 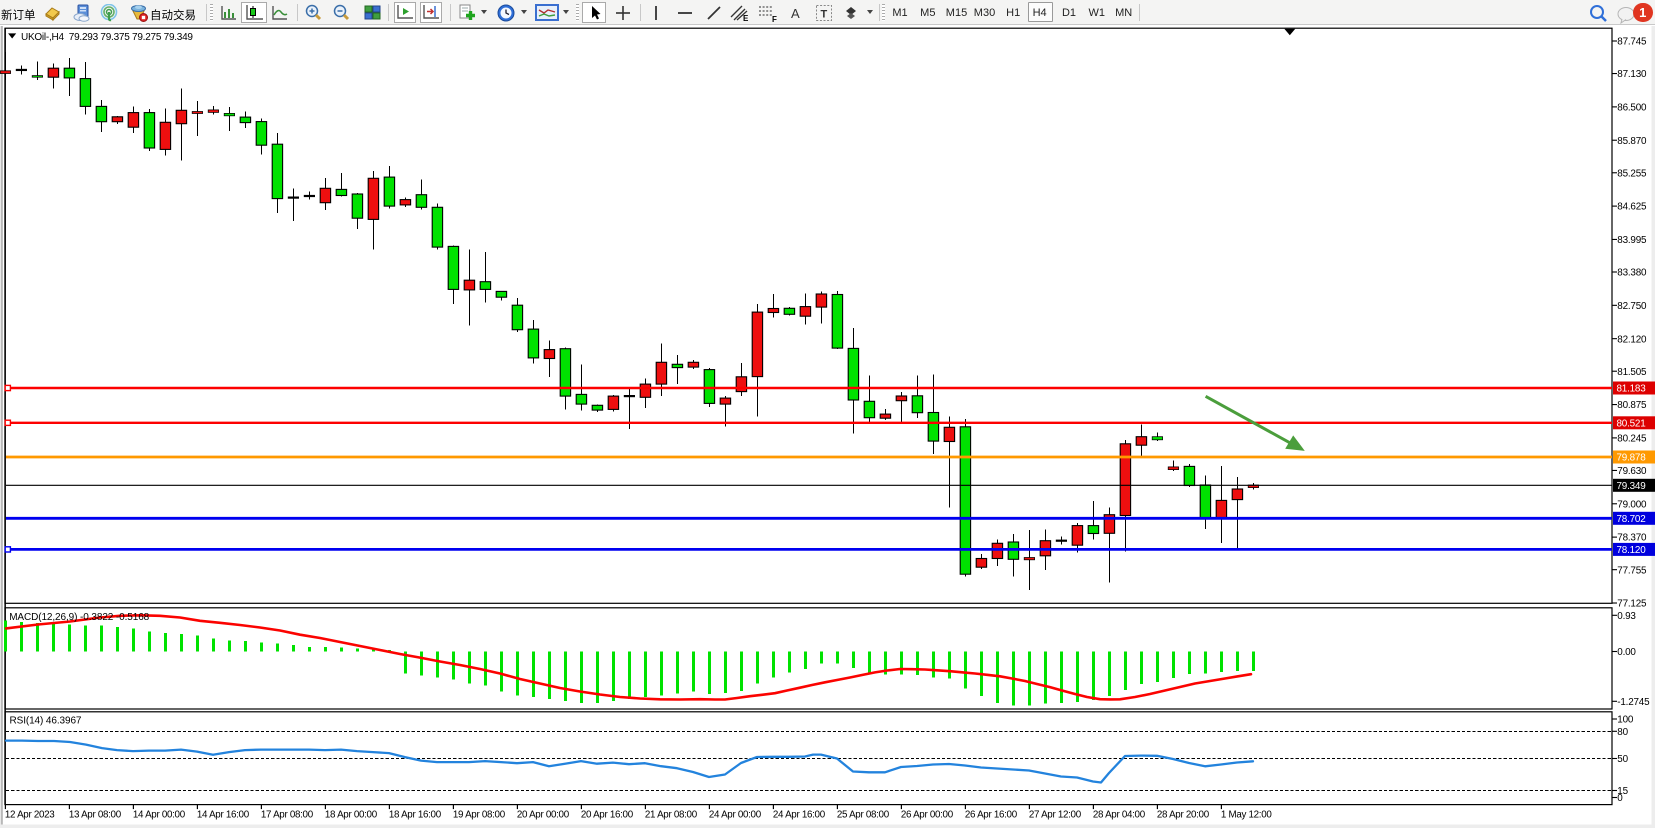 I want to click on svg-text: 0.00, so click(x=1626, y=652).